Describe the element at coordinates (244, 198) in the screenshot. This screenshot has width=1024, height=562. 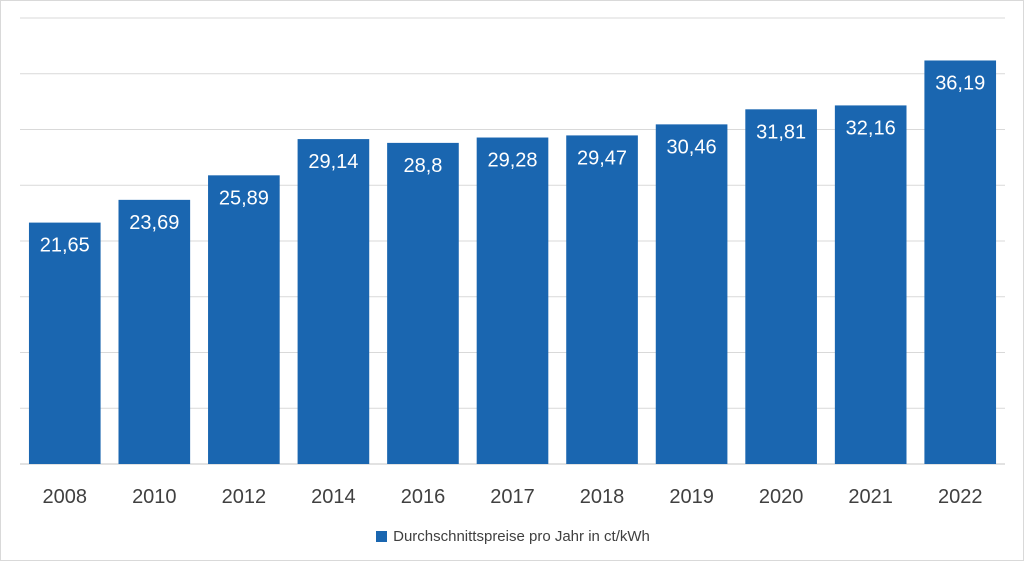
I see `data-label-2012: 25,89` at that location.